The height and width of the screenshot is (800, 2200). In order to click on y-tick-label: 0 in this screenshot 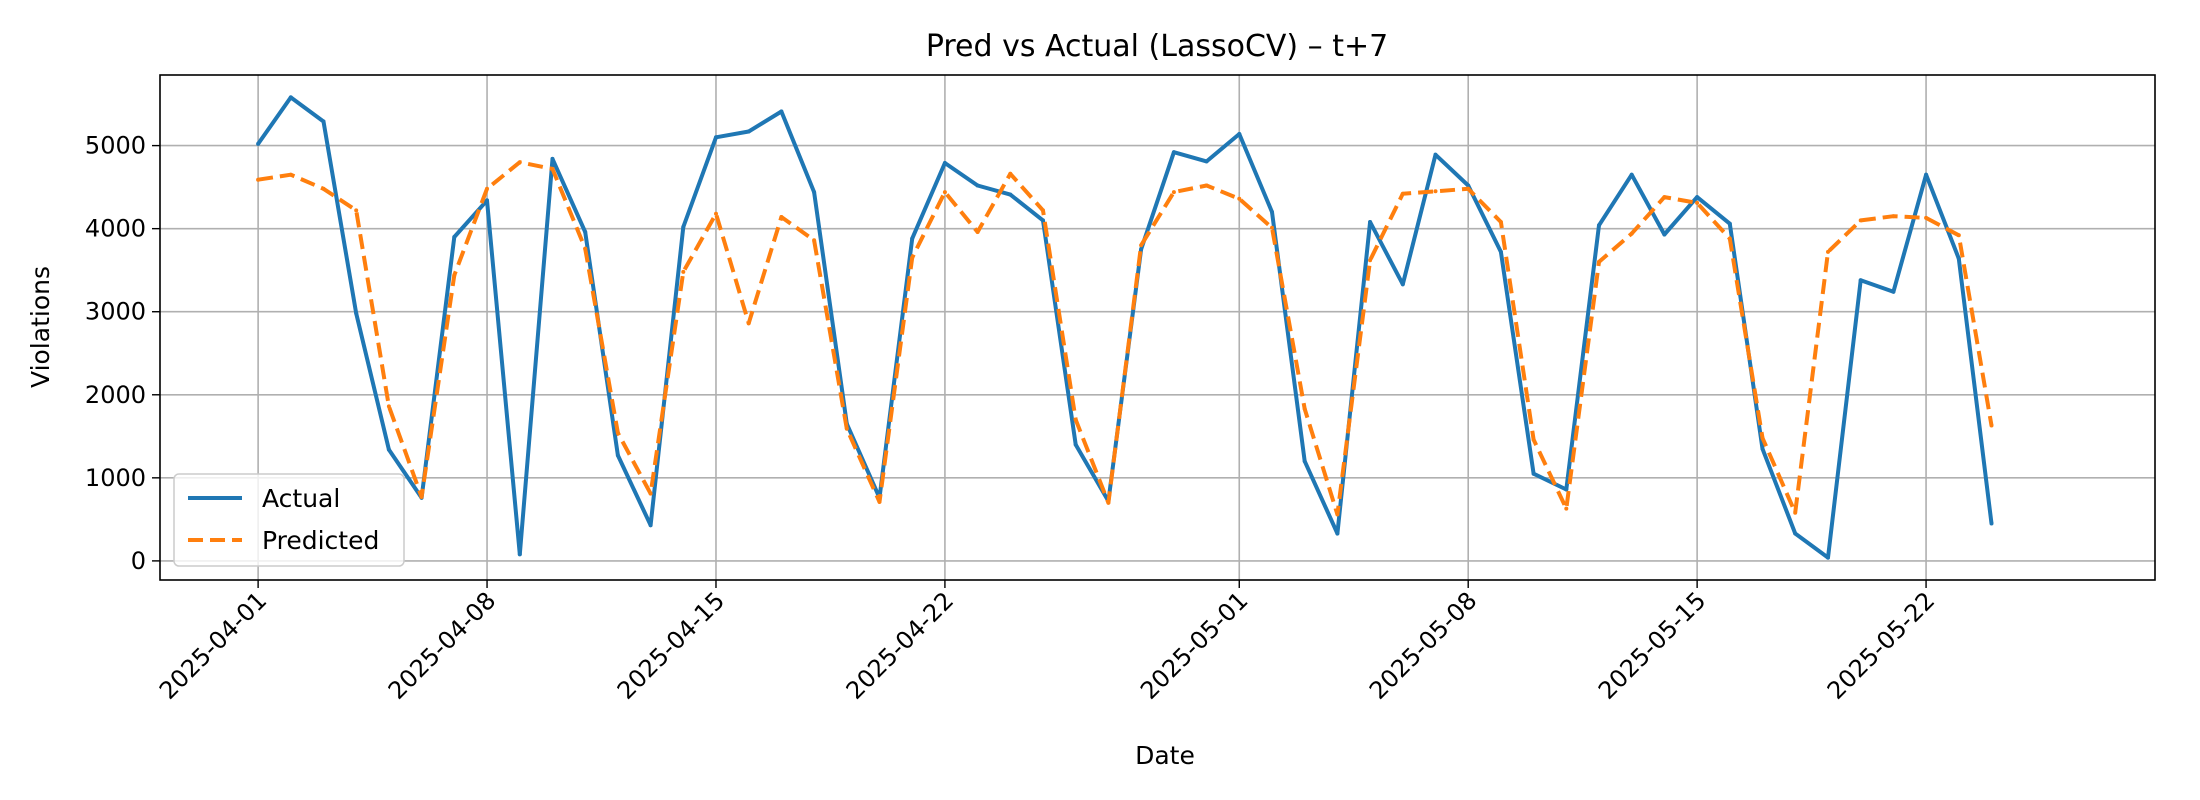, I will do `click(138, 561)`.